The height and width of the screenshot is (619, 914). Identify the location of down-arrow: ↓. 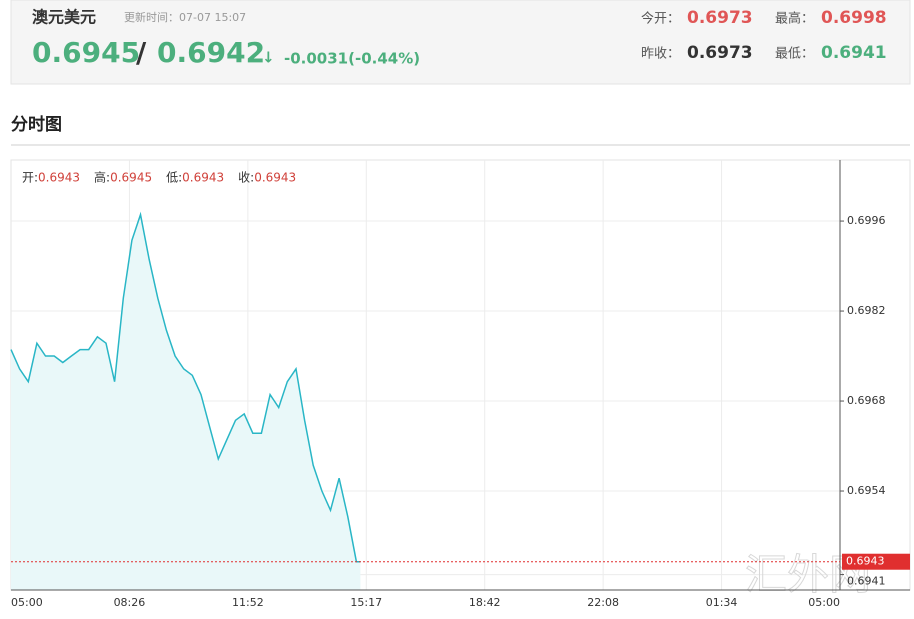
(268, 58).